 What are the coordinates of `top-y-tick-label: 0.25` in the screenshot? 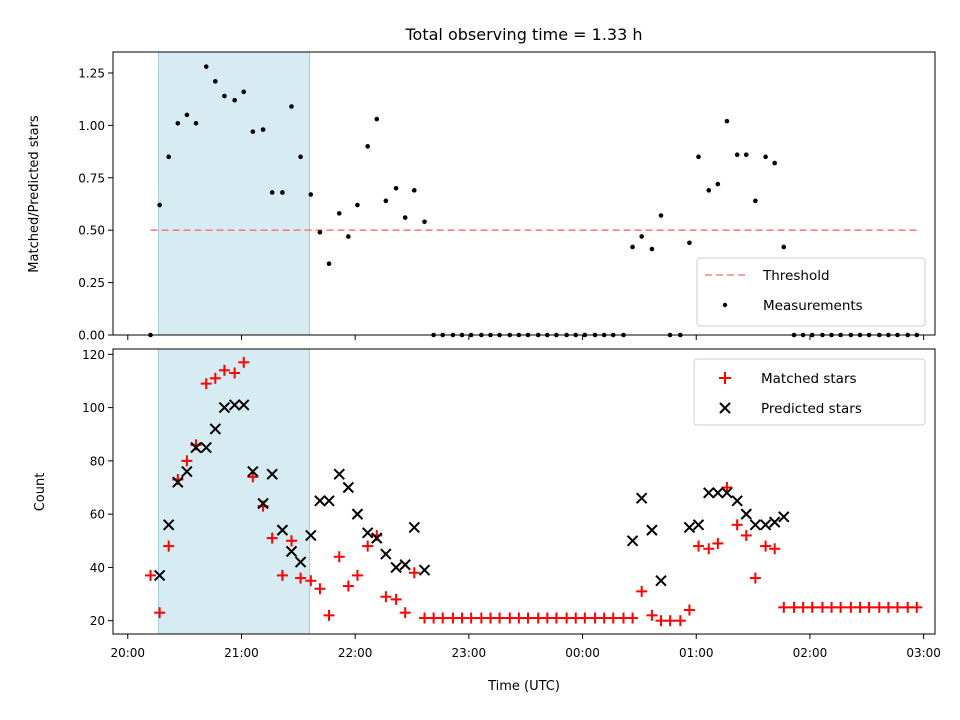 It's located at (91, 283).